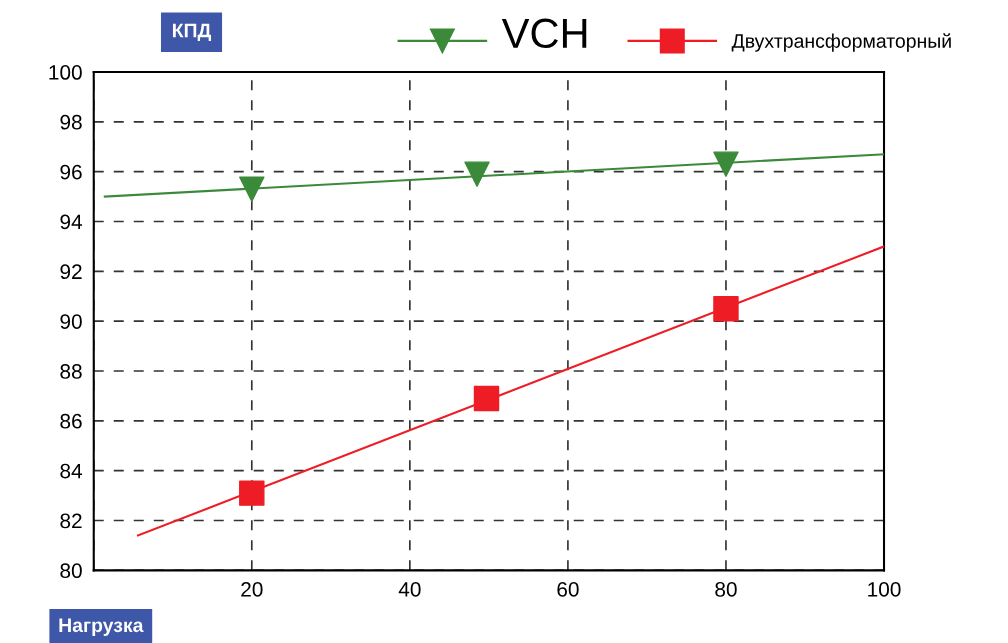 The width and height of the screenshot is (1008, 643). What do you see at coordinates (71, 571) in the screenshot?
I see `y-tick-label: 80` at bounding box center [71, 571].